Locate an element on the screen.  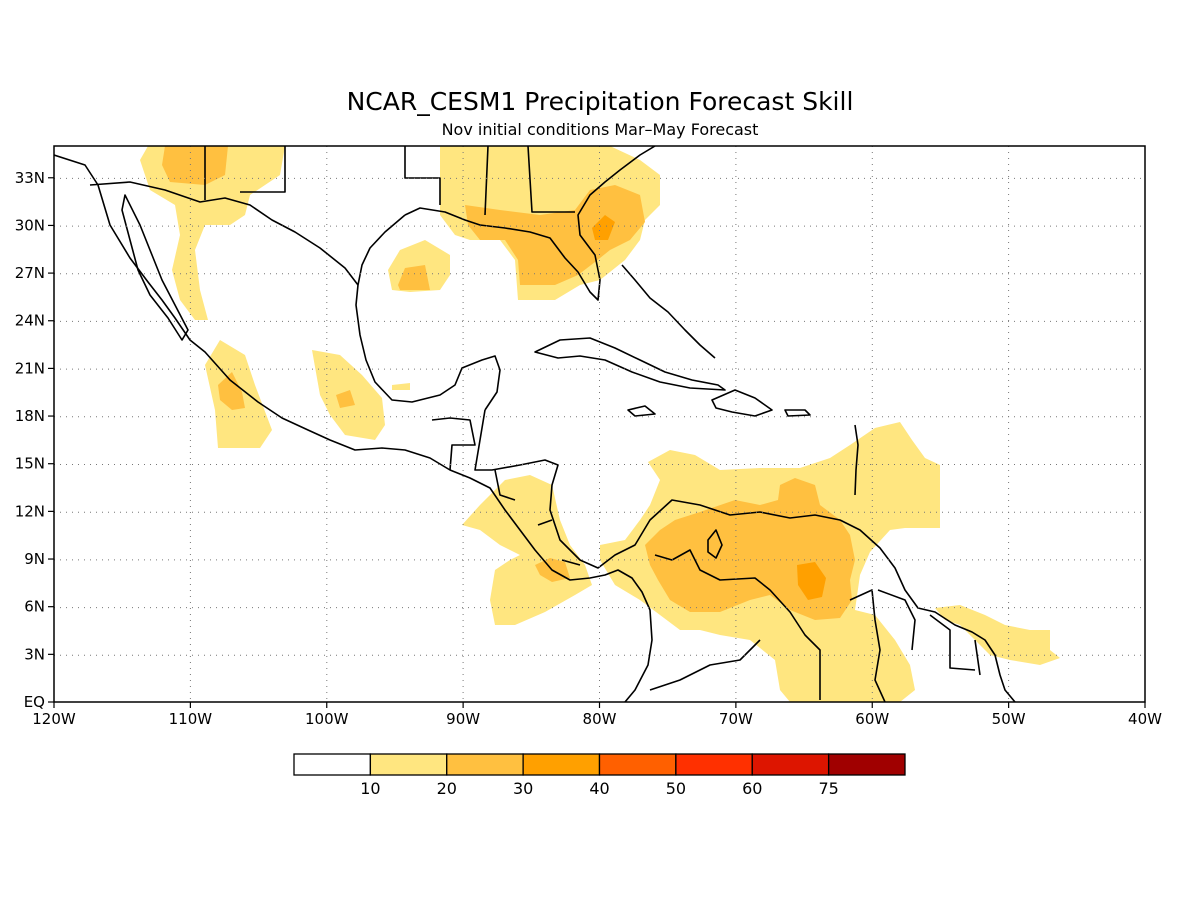
coastline-us-gulf is located at coordinates (530, 223).